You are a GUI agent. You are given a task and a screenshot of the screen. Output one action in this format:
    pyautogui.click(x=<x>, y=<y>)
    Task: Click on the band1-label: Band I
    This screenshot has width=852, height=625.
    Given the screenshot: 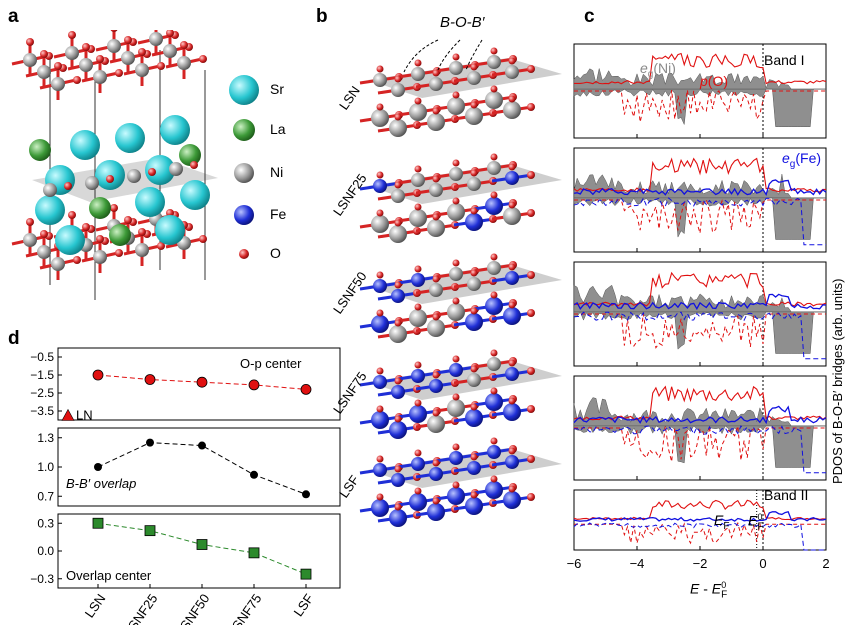 What is the action you would take?
    pyautogui.click(x=784, y=60)
    